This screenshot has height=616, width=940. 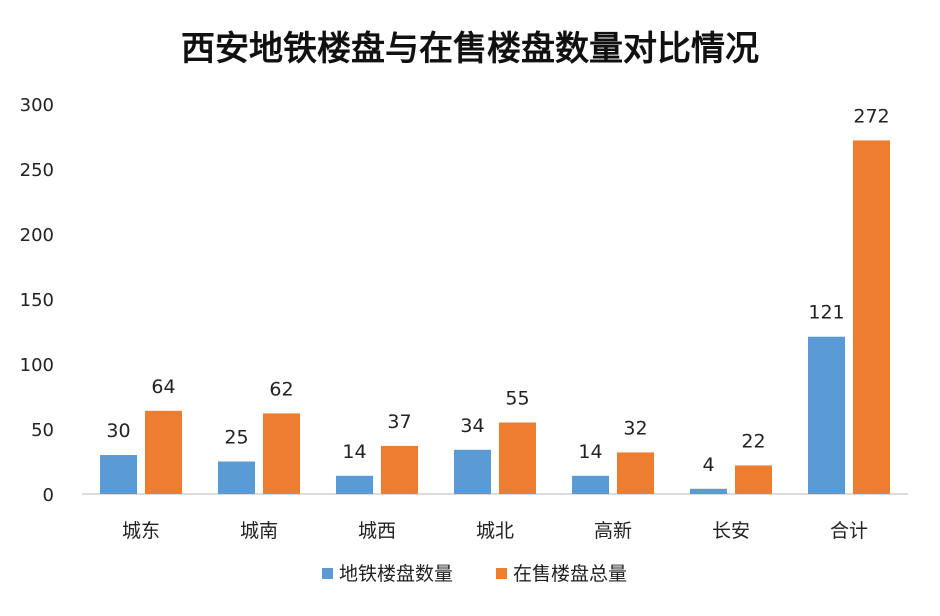 What do you see at coordinates (517, 399) in the screenshot?
I see `data-label: 55` at bounding box center [517, 399].